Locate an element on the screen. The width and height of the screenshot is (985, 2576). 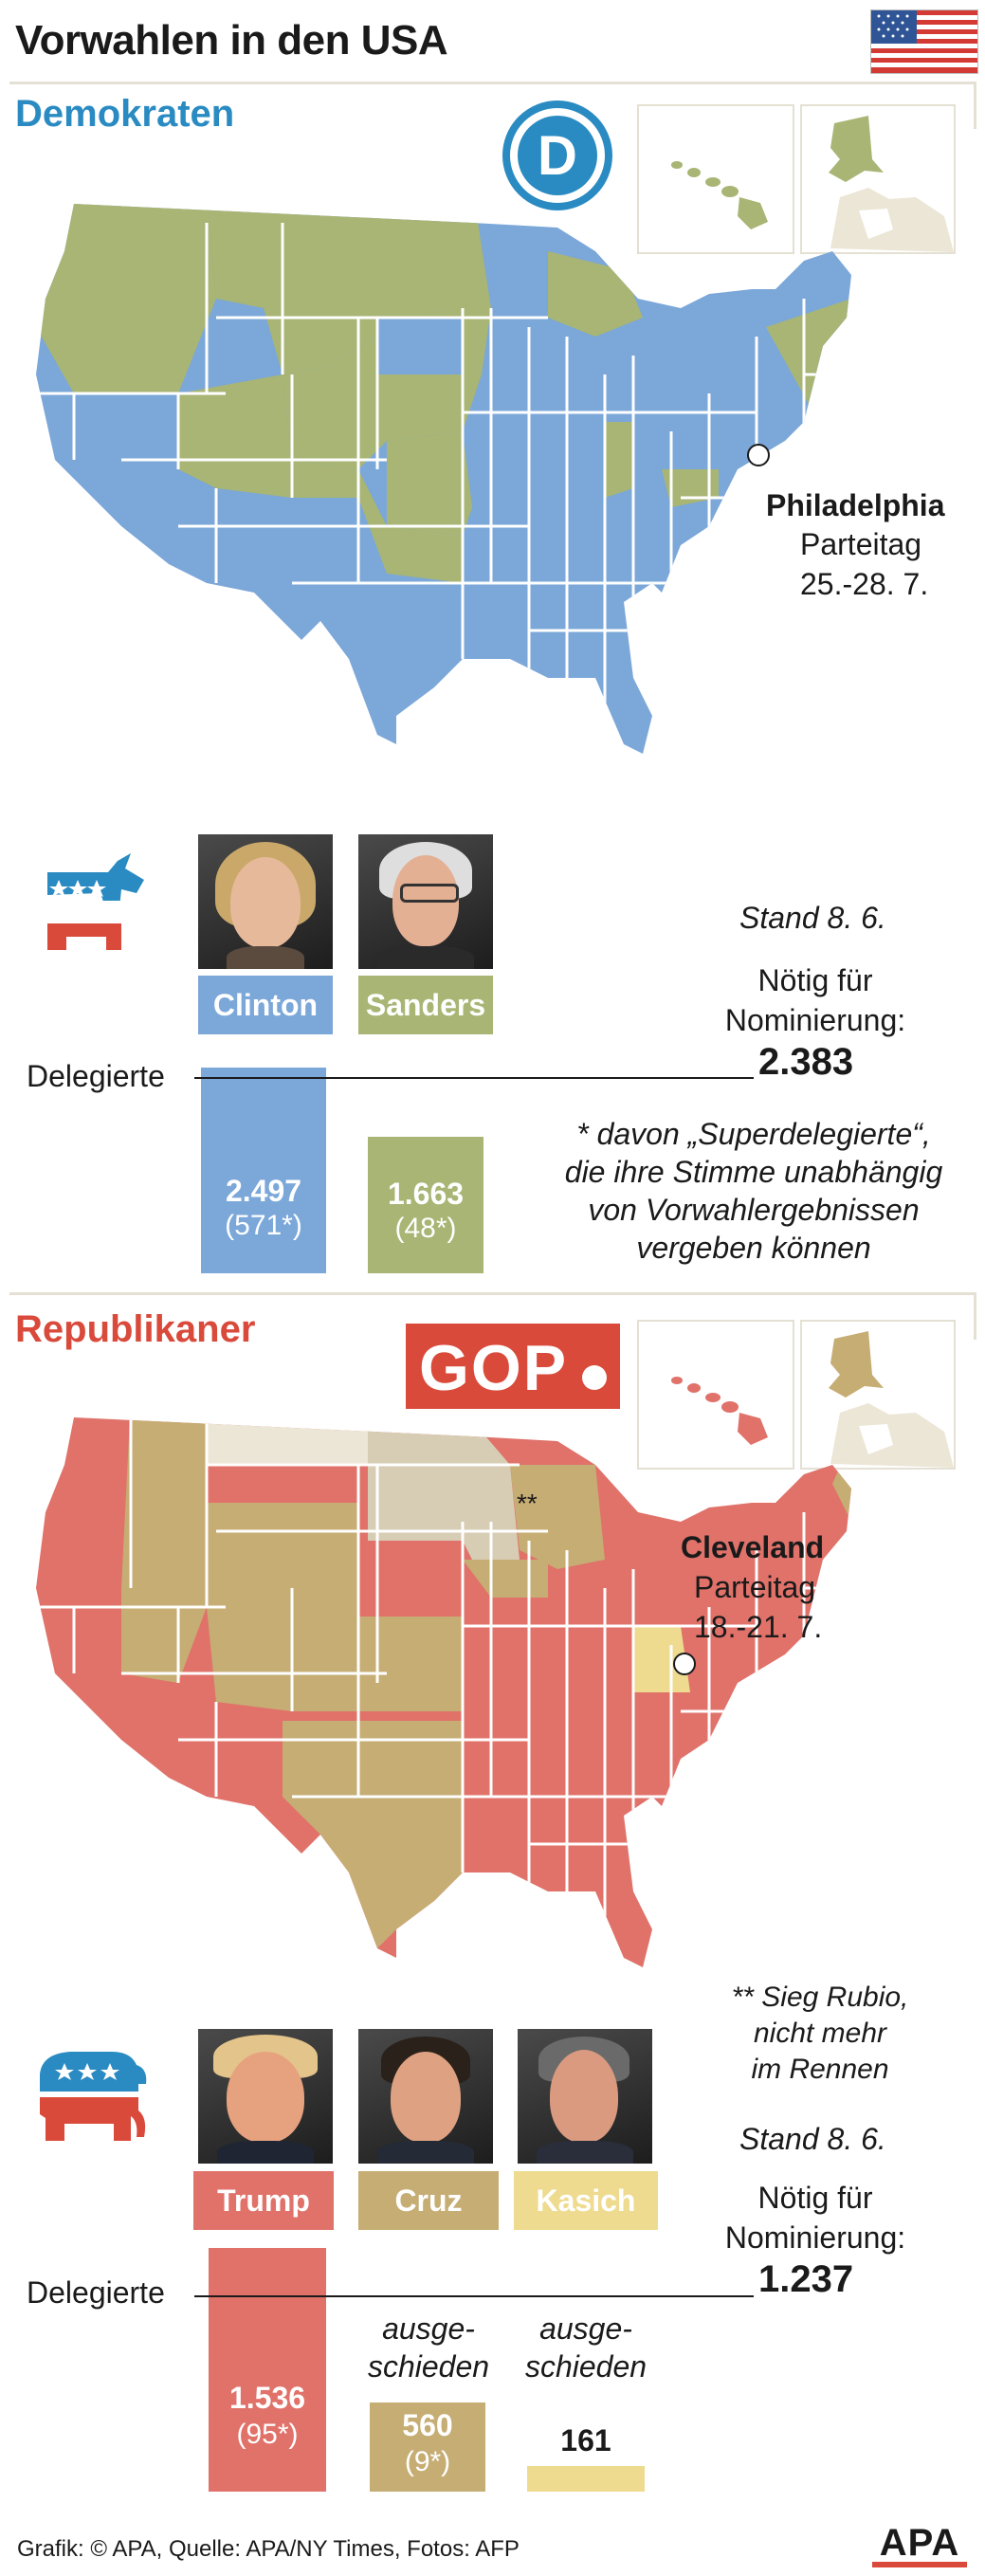
clinton-photo is located at coordinates (265, 901).